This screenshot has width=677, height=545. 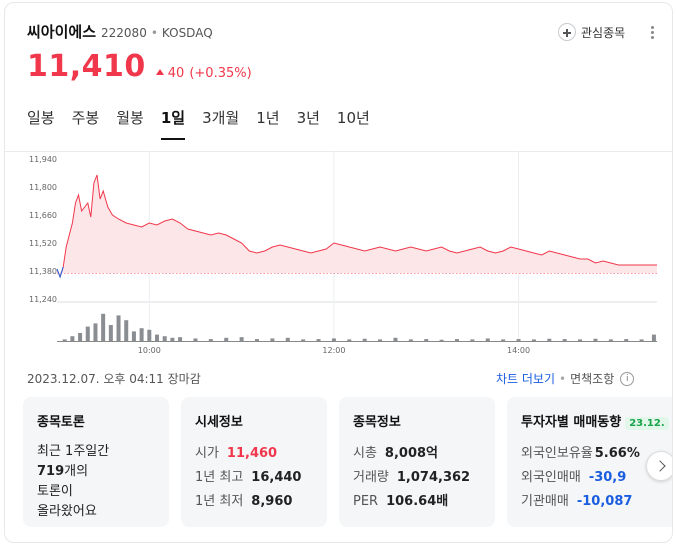 I want to click on quote-row-high: 1년 최고 16,440, so click(x=254, y=478).